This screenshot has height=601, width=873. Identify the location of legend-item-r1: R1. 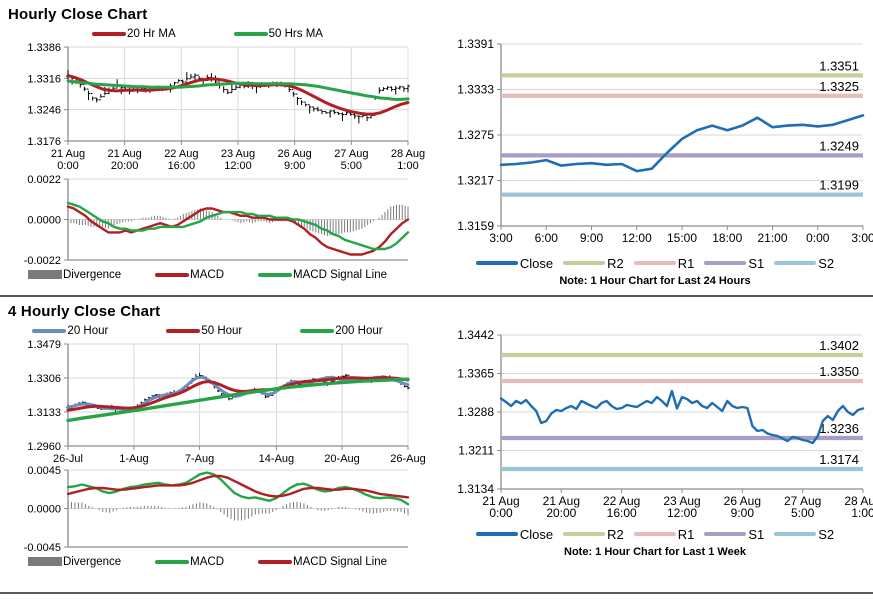
(663, 263).